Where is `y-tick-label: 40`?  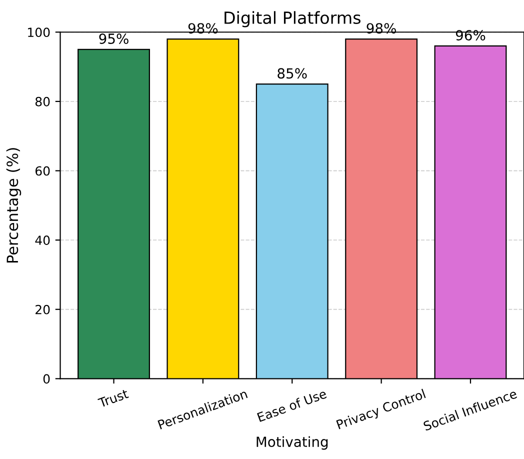
y-tick-label: 40 is located at coordinates (42, 240).